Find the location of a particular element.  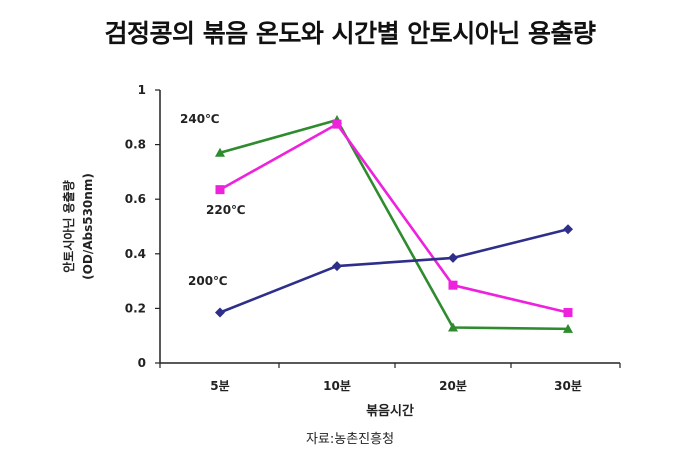

x-tick-label: 5분 is located at coordinates (219, 386).